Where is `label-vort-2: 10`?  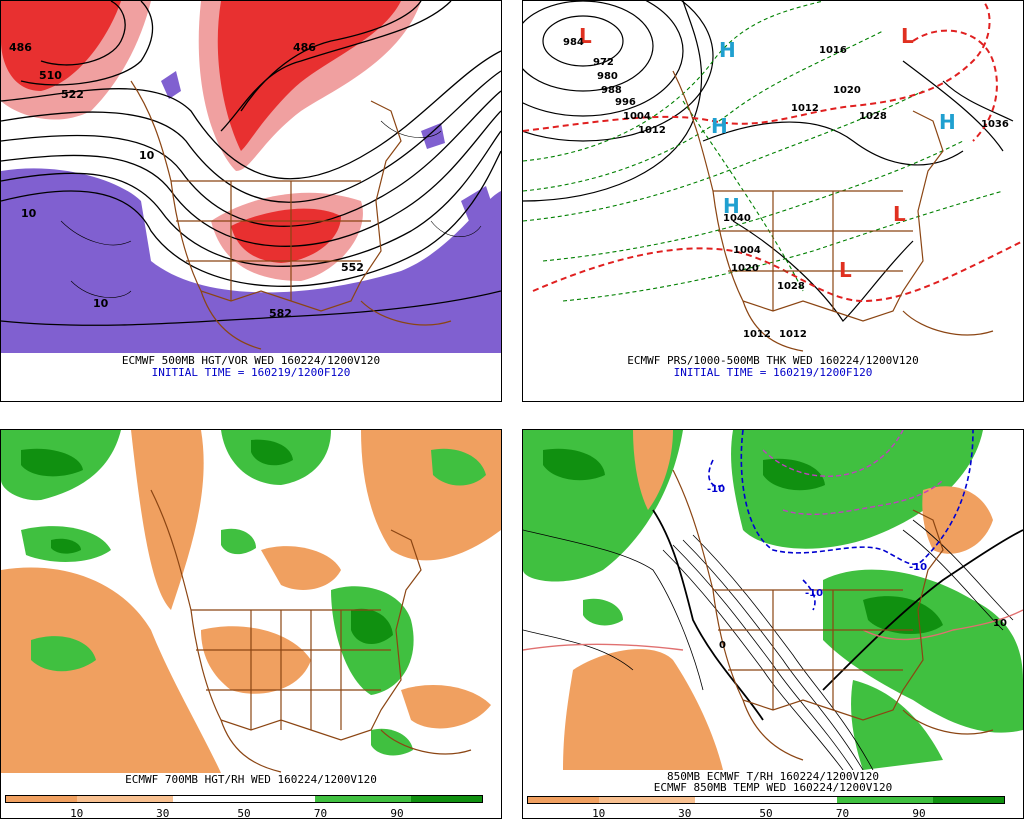 label-vort-2: 10 is located at coordinates (29, 213).